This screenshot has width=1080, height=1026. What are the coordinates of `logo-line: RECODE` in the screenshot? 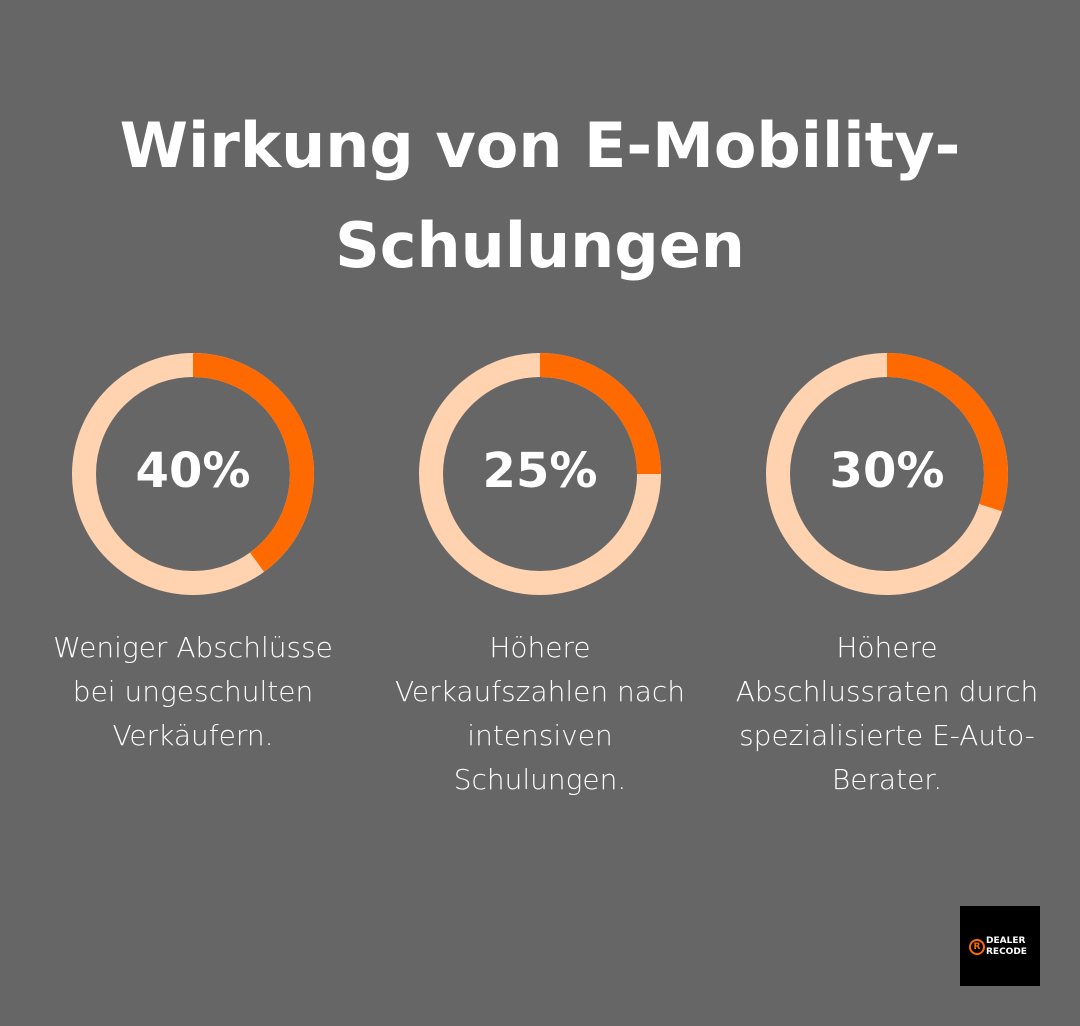 It's located at (1006, 952).